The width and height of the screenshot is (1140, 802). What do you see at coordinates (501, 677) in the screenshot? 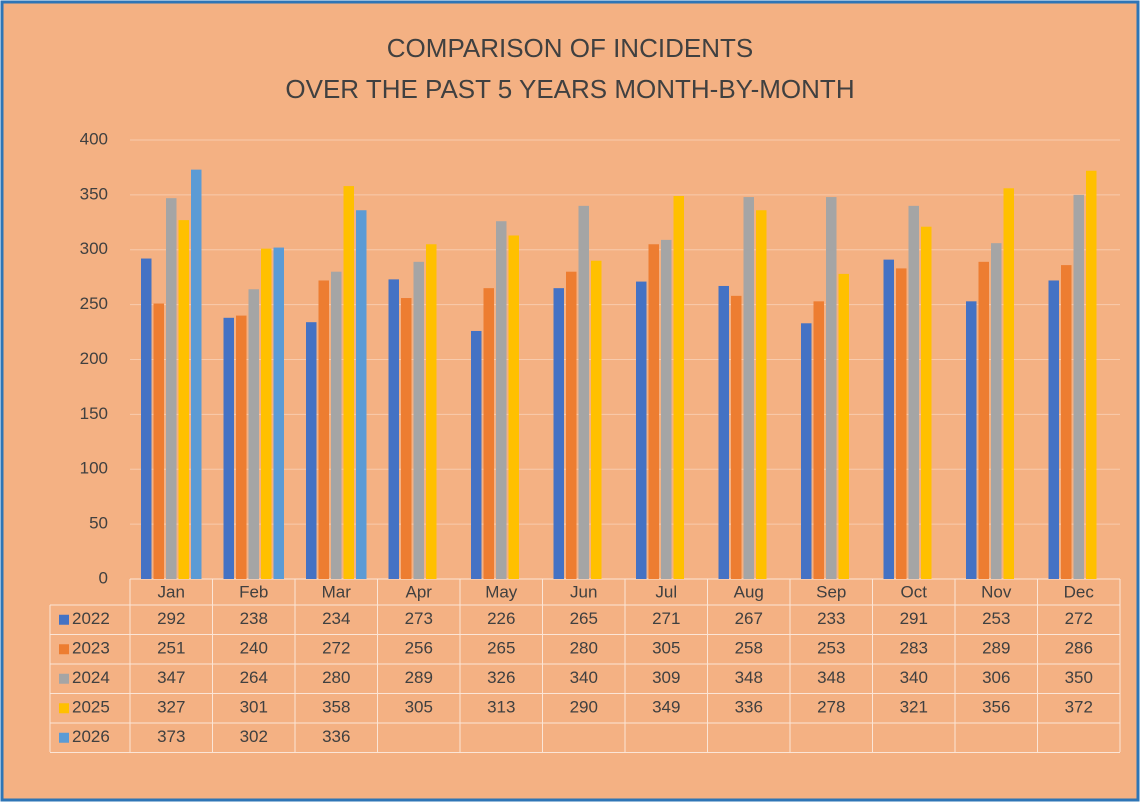
I see `table-cell: 326` at bounding box center [501, 677].